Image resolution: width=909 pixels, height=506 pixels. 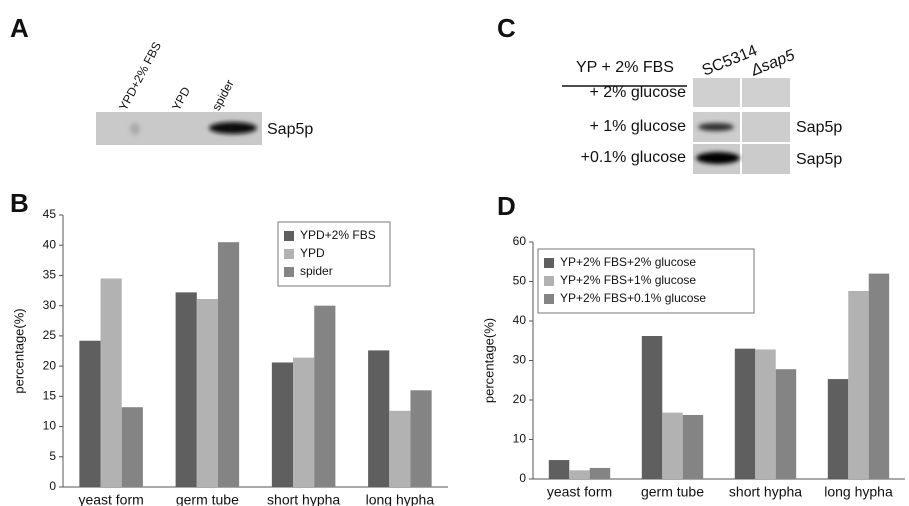 What do you see at coordinates (52, 456) in the screenshot?
I see `y-tick-label: 5` at bounding box center [52, 456].